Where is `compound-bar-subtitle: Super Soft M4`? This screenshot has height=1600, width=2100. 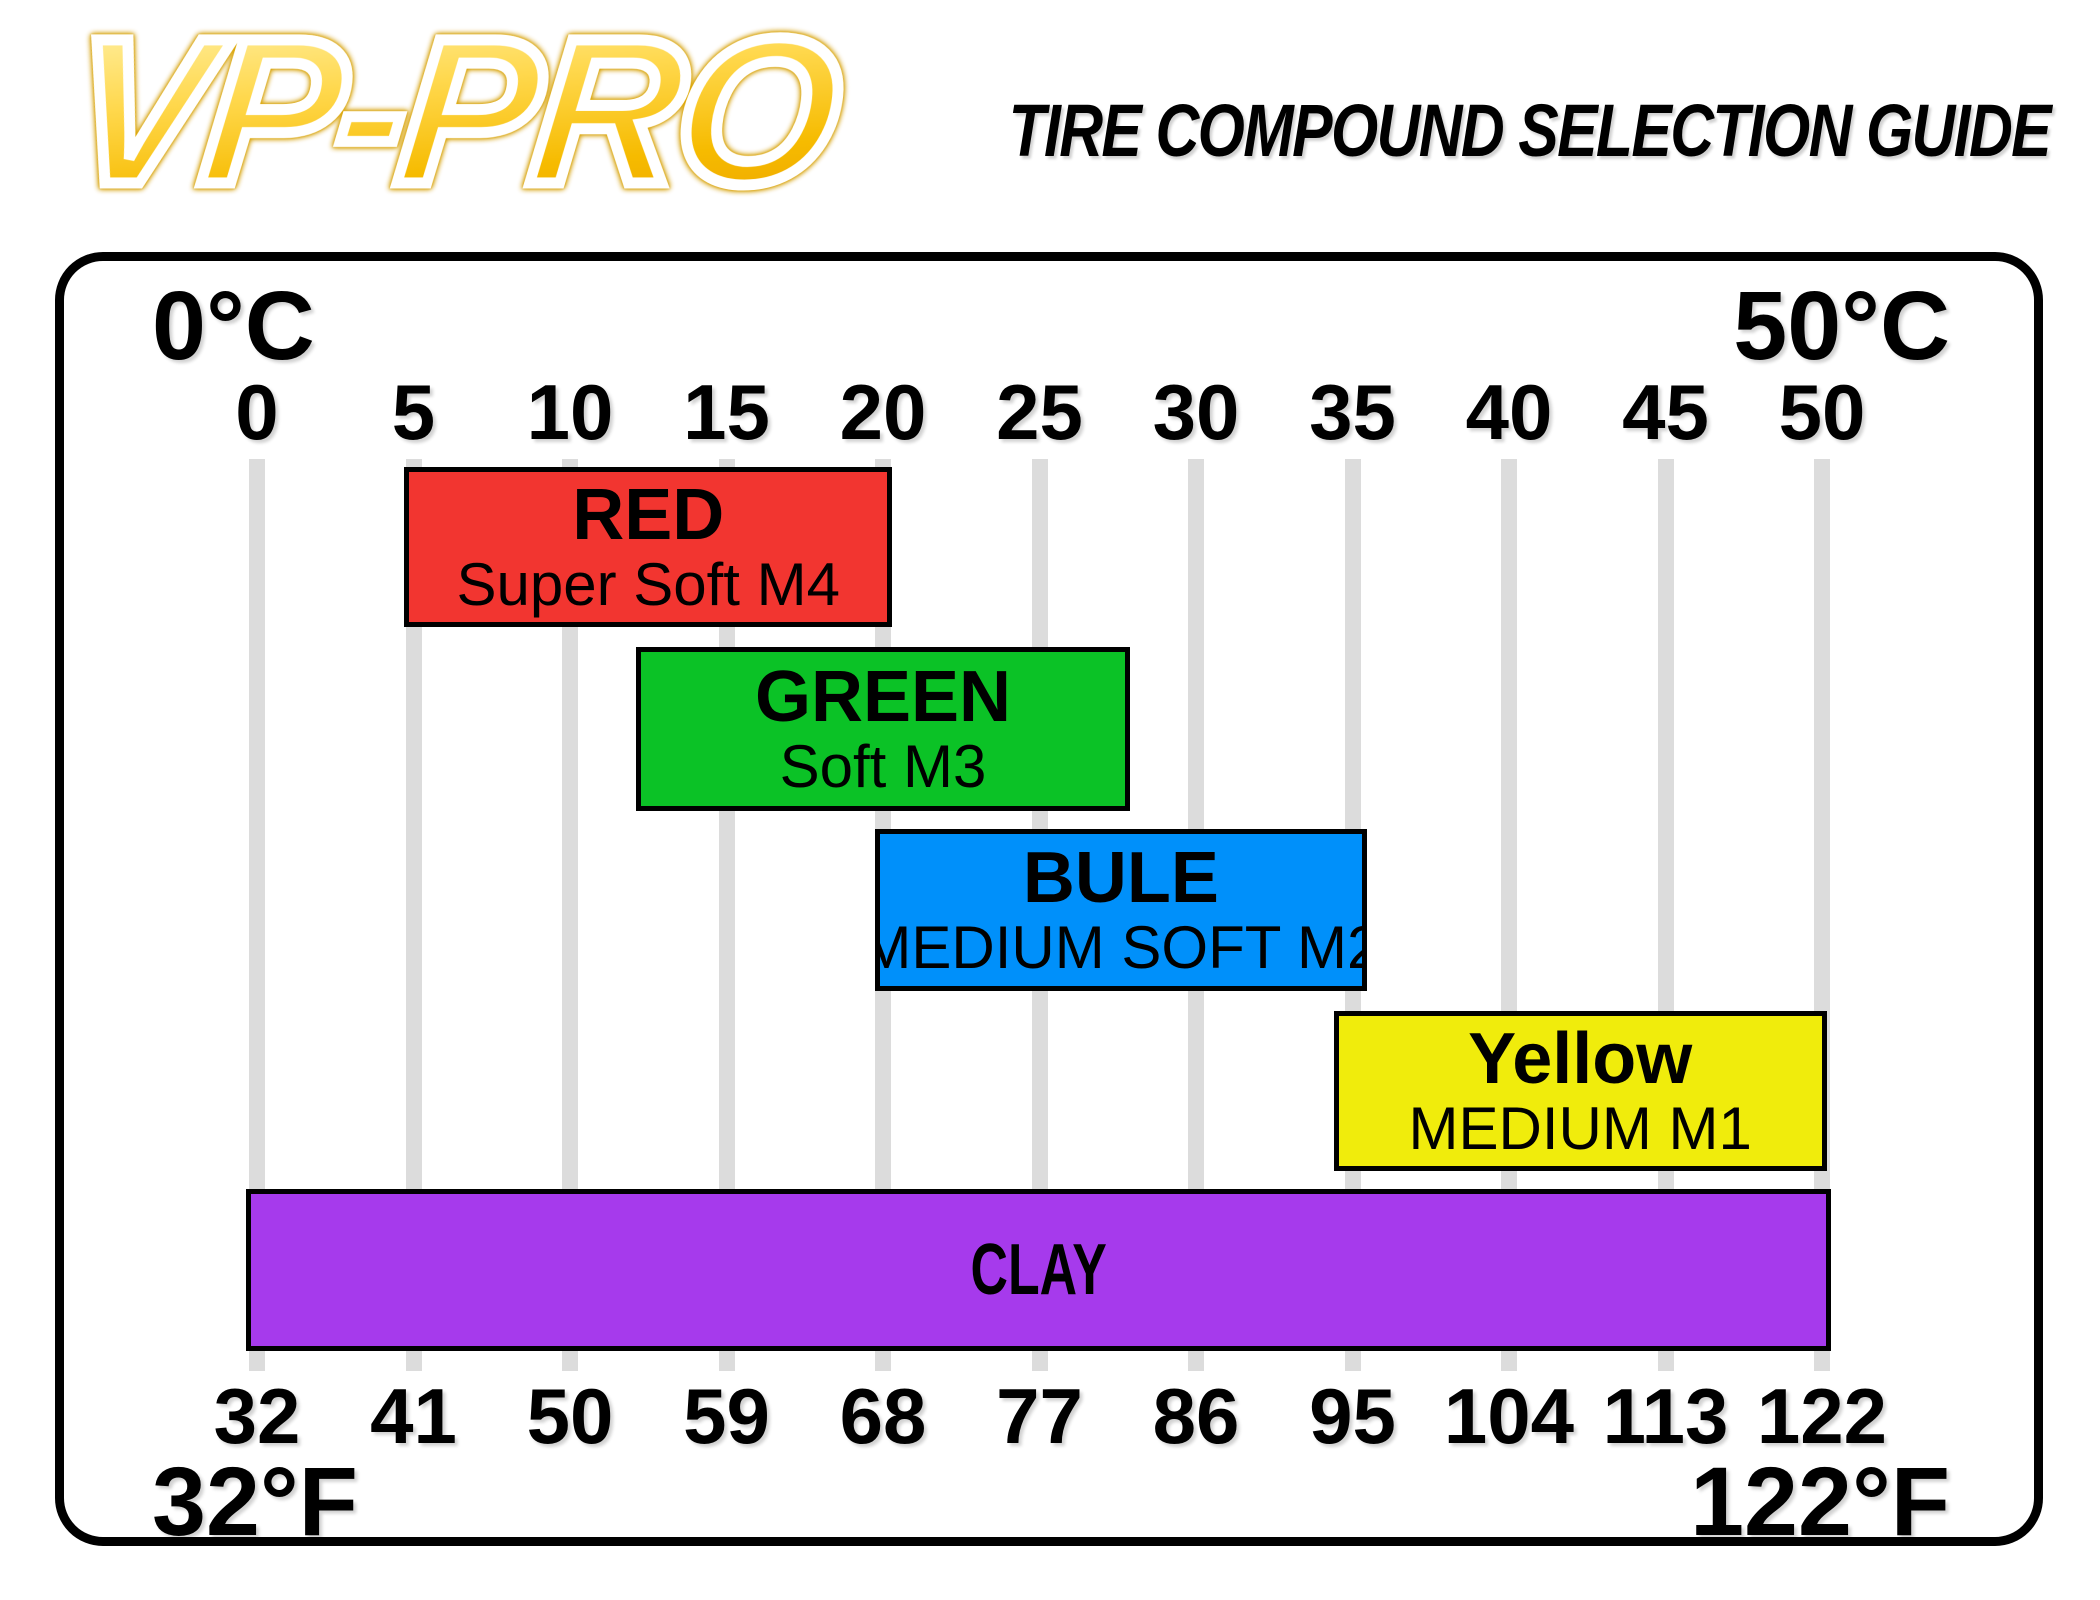 compound-bar-subtitle: Super Soft M4 is located at coordinates (648, 584).